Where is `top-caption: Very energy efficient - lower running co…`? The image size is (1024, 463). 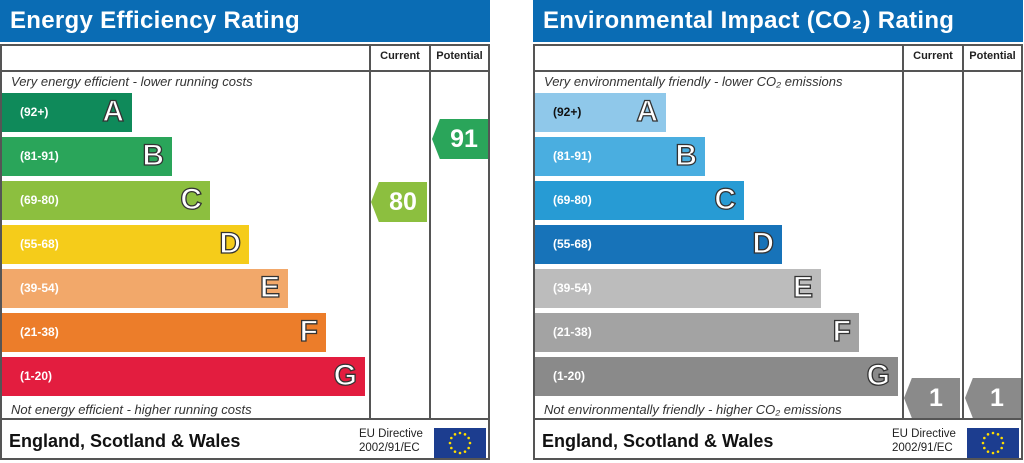 top-caption: Very energy efficient - lower running co… is located at coordinates (132, 81).